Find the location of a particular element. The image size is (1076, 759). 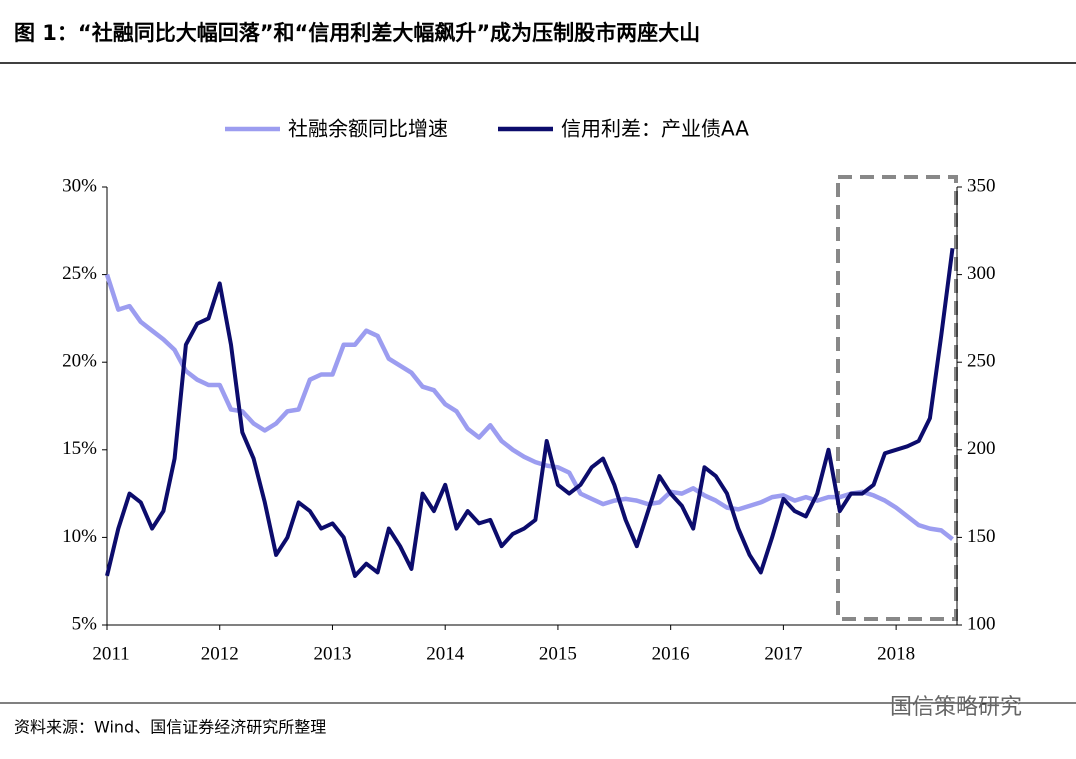

y2-tick-label: 300 is located at coordinates (981, 273).